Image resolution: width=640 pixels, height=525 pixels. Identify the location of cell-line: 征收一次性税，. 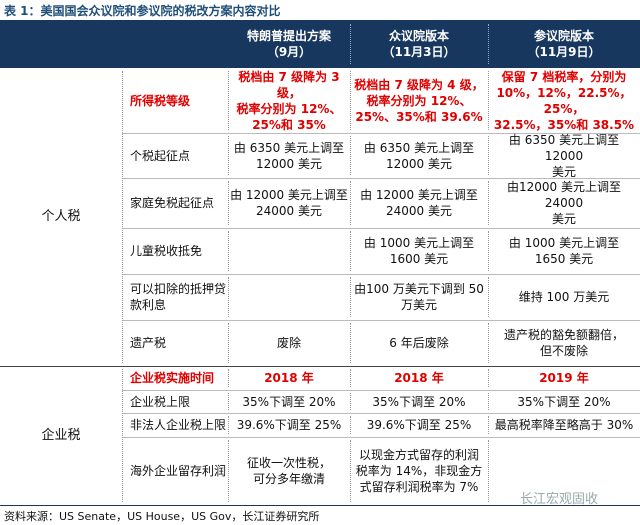
(288, 463).